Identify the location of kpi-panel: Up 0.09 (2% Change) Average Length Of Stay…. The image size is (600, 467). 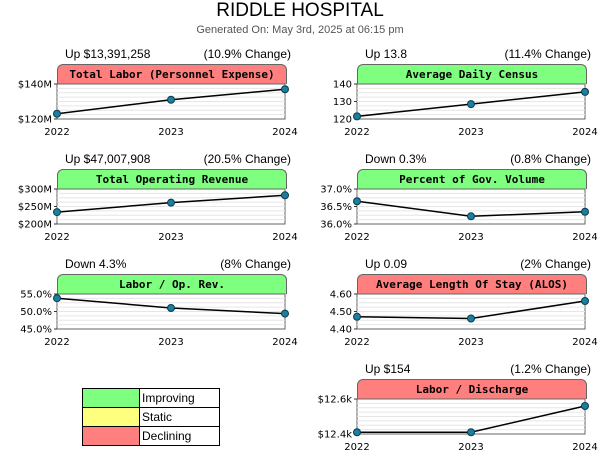
(450, 309).